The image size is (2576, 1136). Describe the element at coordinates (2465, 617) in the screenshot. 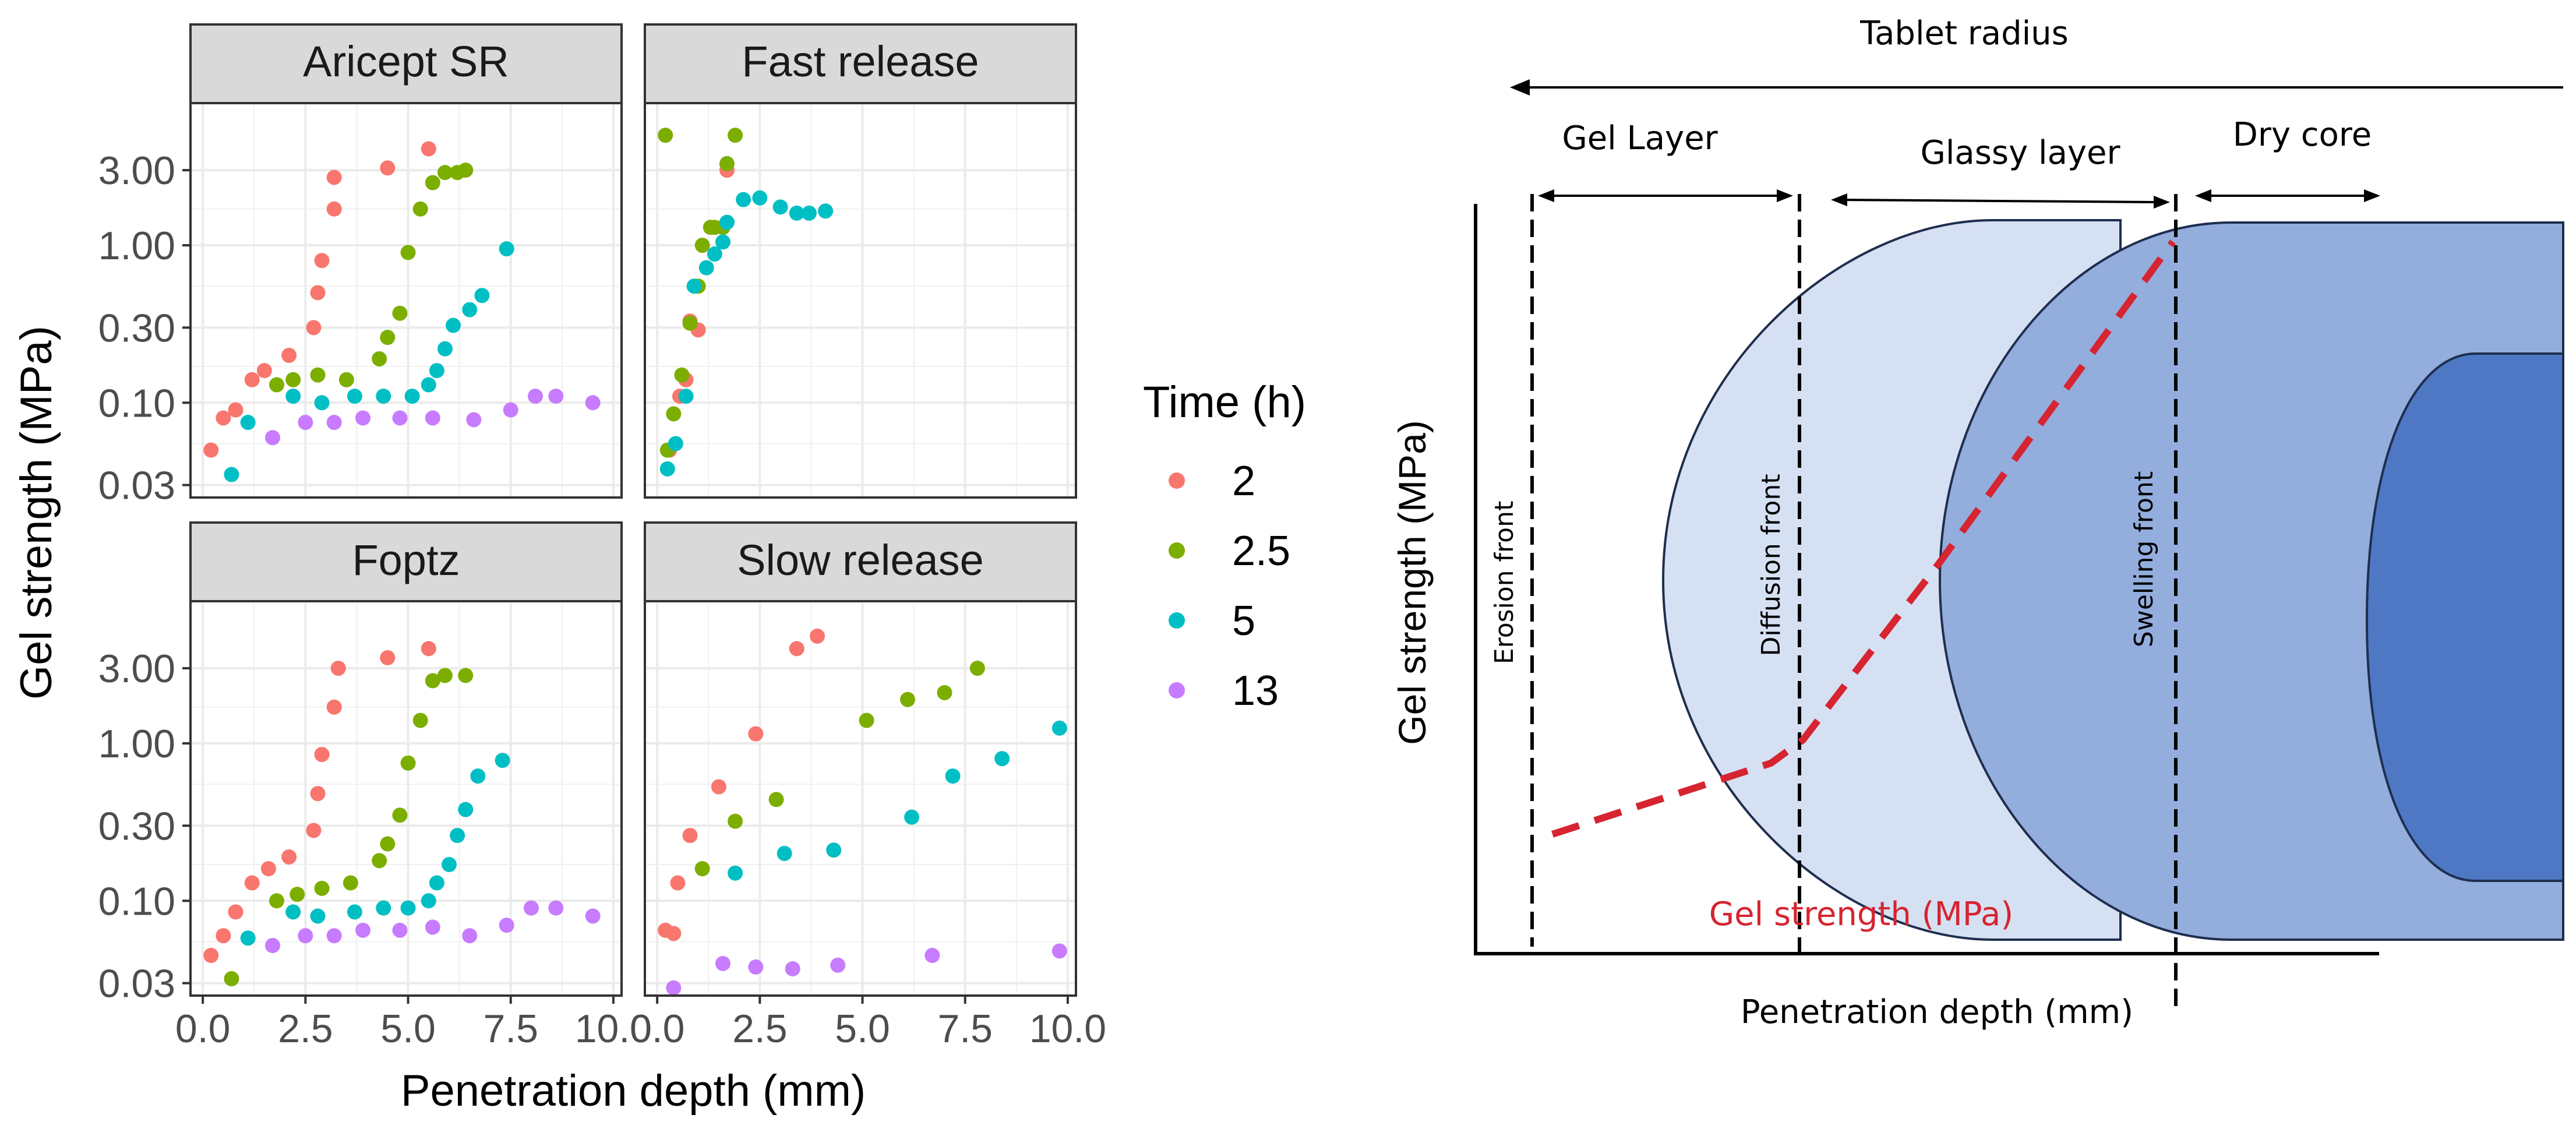

I see `dry-core-shape` at that location.